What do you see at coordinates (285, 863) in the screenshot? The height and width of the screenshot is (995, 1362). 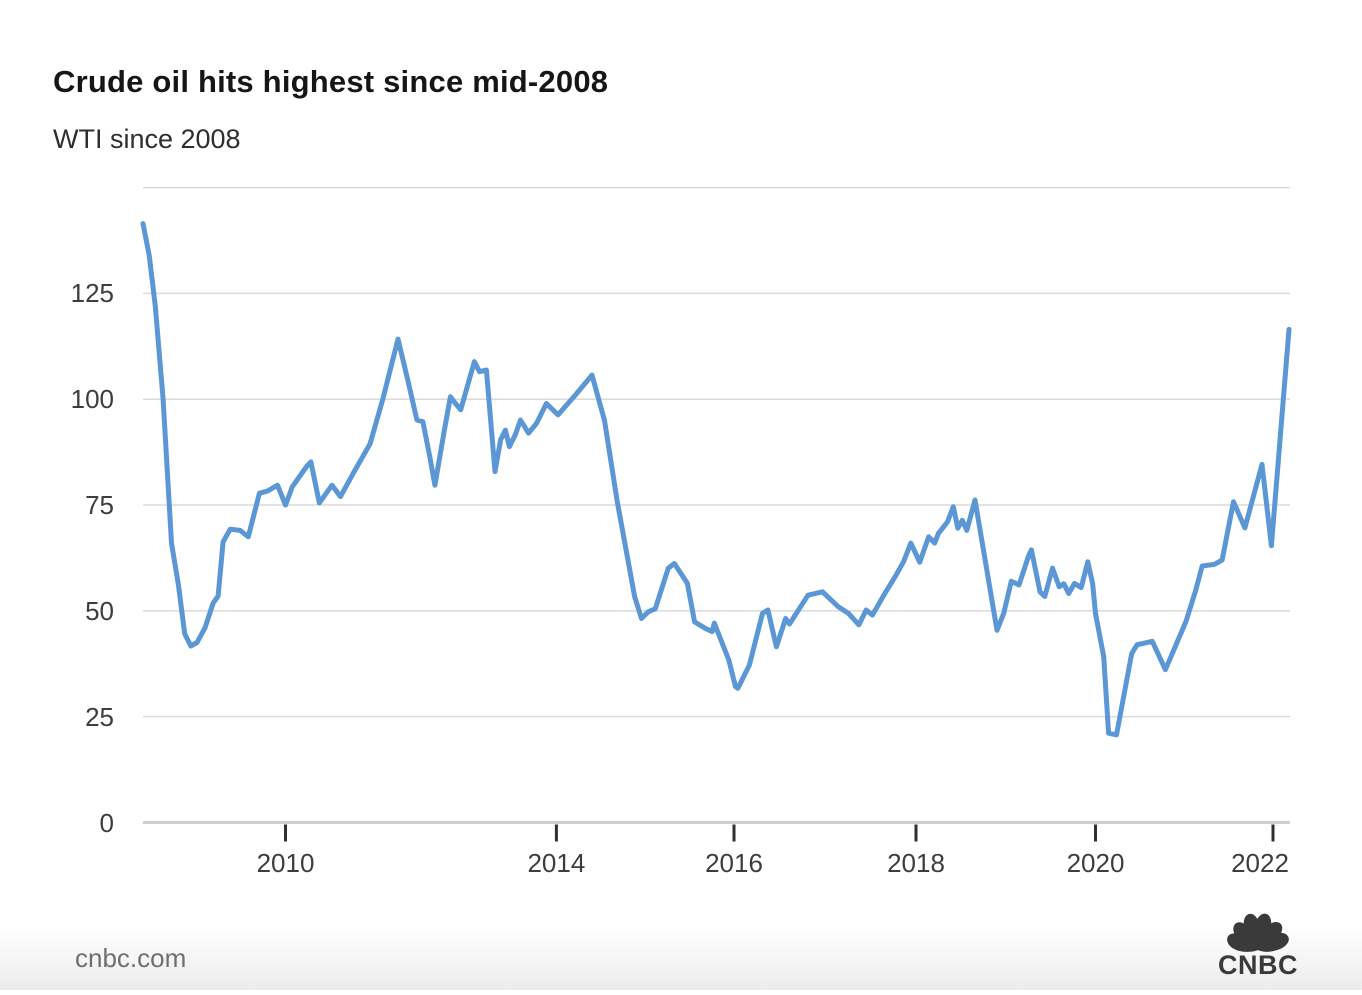 I see `x-axis-label-2010: 2010` at bounding box center [285, 863].